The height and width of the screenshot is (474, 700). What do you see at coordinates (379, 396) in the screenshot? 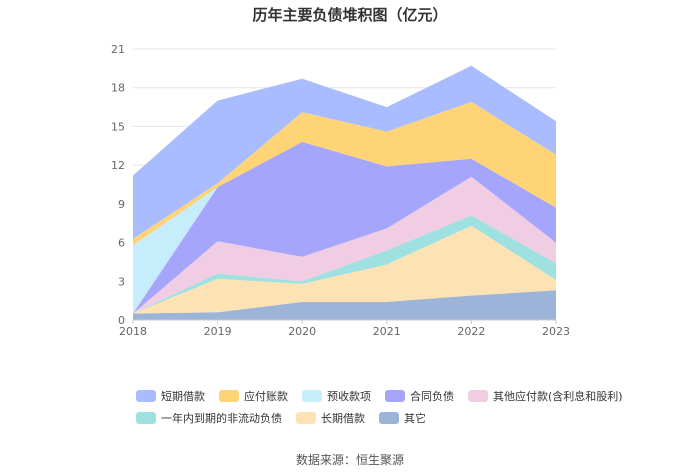
I see `legend-row: 短期借款 应付账款 预收款项 合同负债 其他应付款(含利息和股利)` at bounding box center [379, 396].